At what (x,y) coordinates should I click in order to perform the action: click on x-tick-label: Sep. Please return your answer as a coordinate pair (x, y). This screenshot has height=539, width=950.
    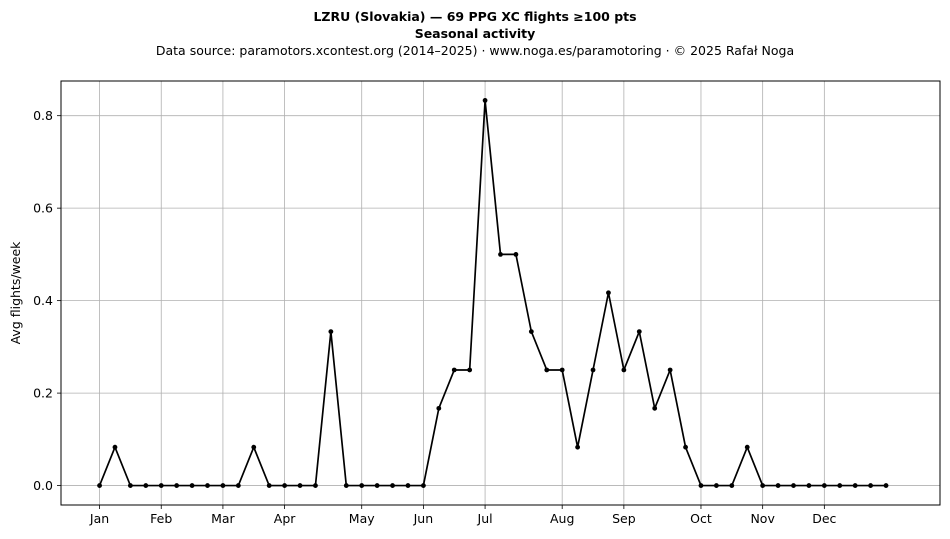
    Looking at the image, I should click on (624, 518).